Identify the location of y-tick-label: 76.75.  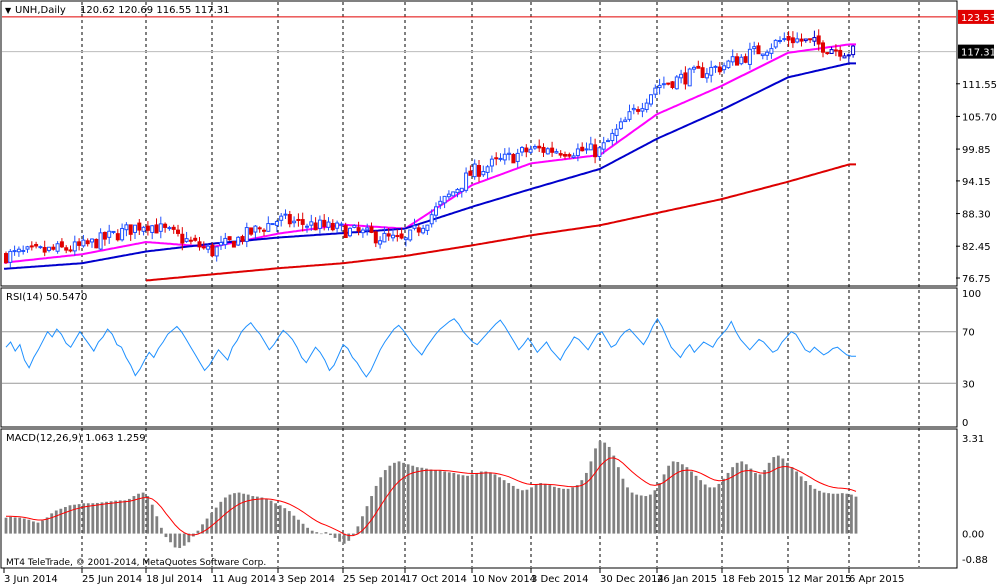
(976, 279).